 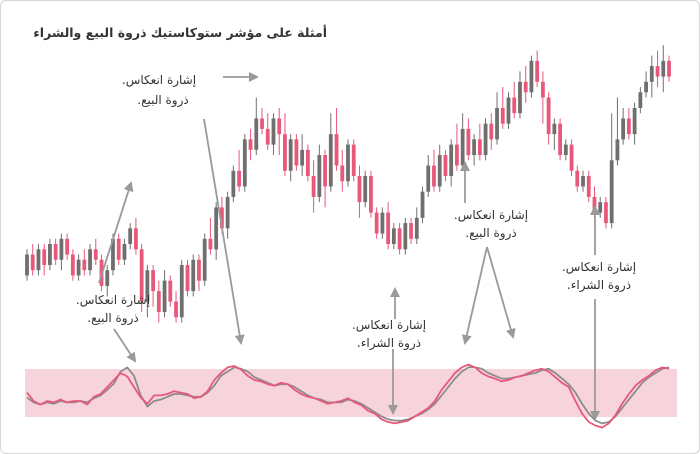 I want to click on arrow-a4-down-left, so click(x=474, y=295).